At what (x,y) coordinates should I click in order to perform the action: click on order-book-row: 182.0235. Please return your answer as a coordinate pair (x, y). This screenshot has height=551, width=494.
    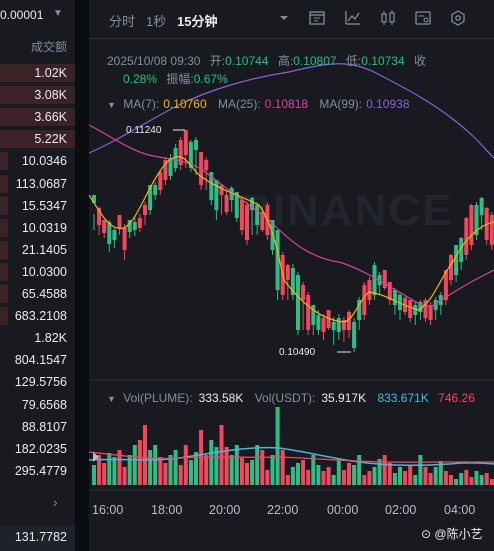
    Looking at the image, I should click on (37, 449).